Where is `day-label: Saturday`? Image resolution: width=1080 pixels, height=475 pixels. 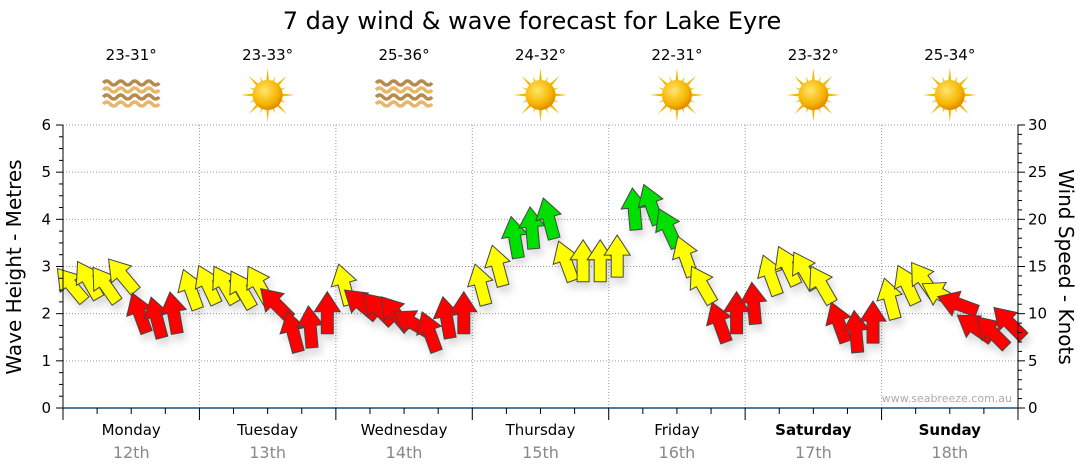
day-label: Saturday is located at coordinates (813, 430).